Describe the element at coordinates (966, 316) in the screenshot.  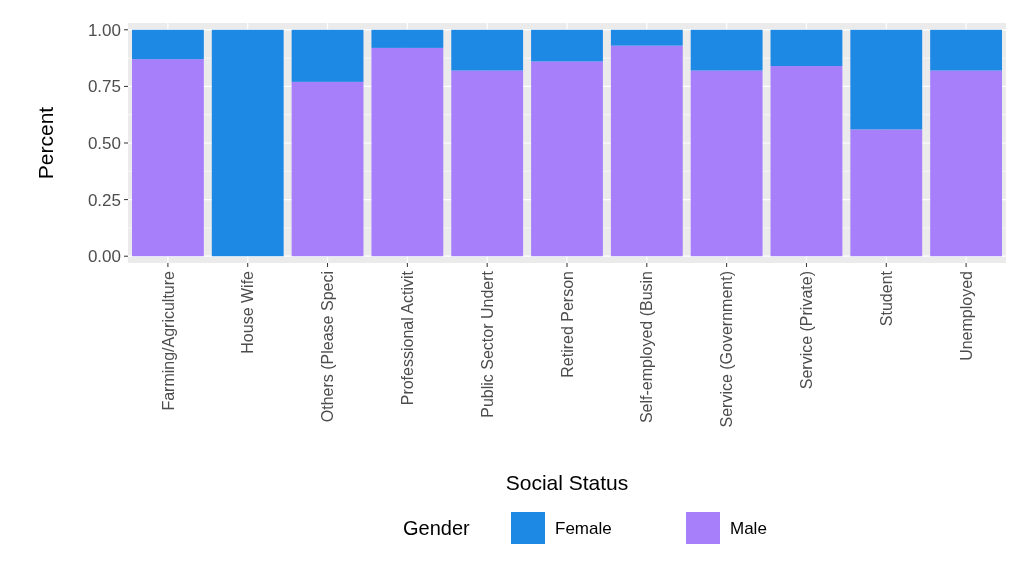
I see `x-tick-label: Unemployed` at that location.